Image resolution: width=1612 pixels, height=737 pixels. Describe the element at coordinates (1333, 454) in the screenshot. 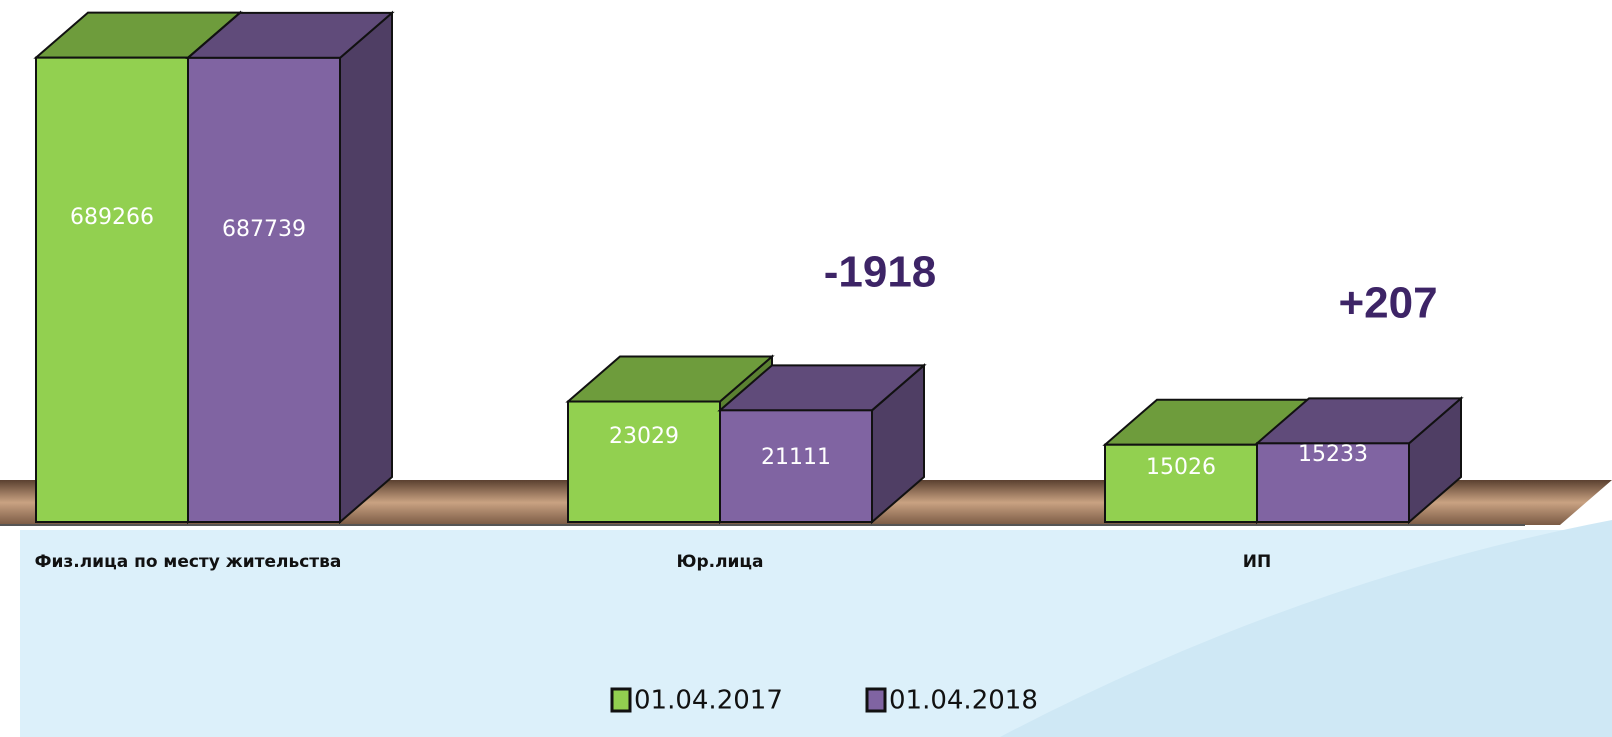

I see `data-label: 15233` at that location.